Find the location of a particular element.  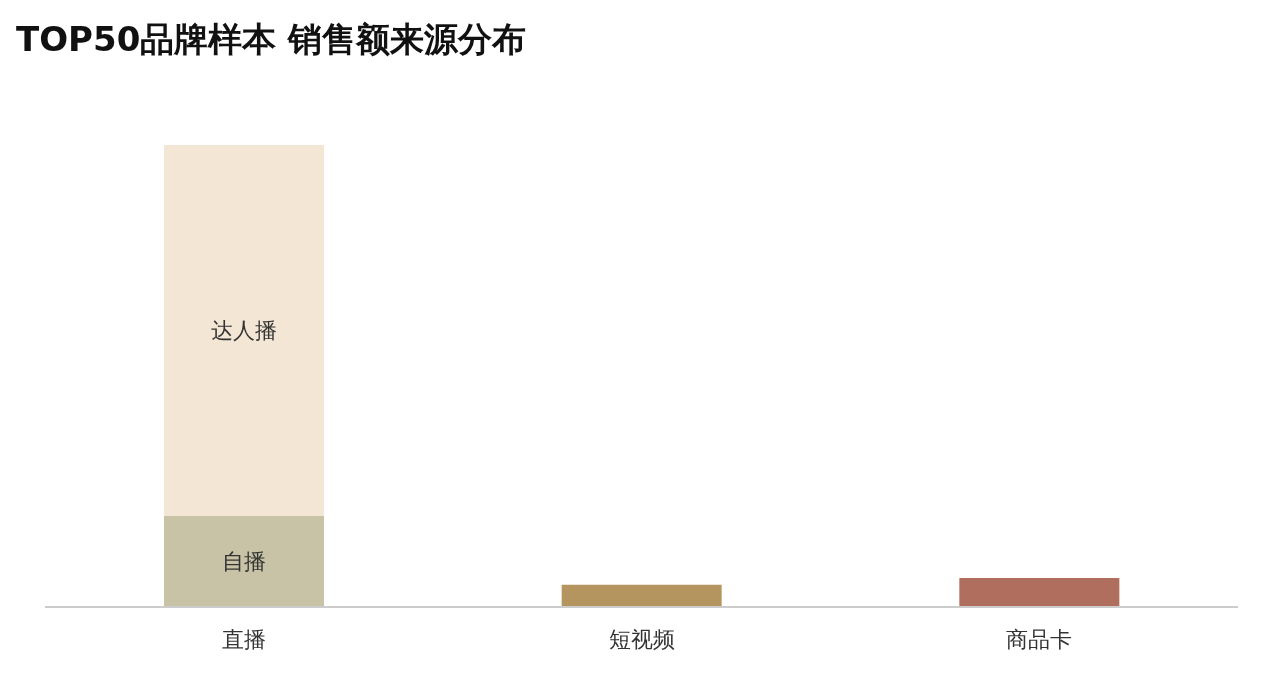

chart-title: TOP50品牌样本 销售额来源分布 is located at coordinates (271, 39).